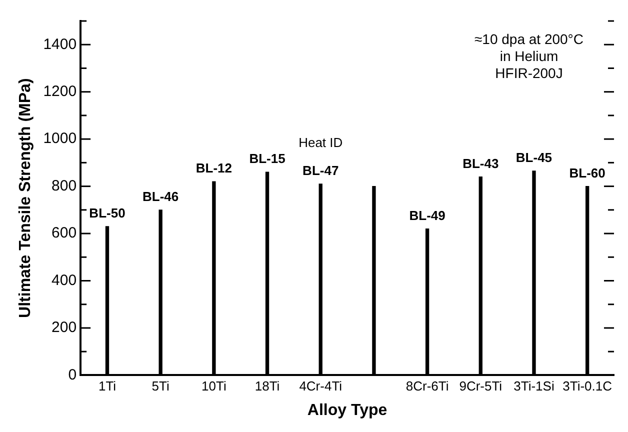 This screenshot has width=628, height=432. I want to click on x-tick-label: 4Cr-4Ti, so click(320, 386).